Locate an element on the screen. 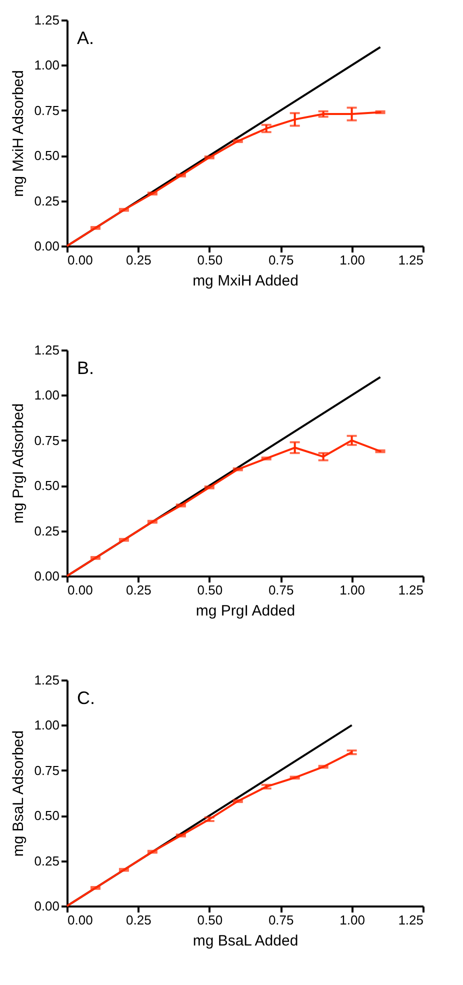  x-axis-title: mg BsaL Added is located at coordinates (245, 941).